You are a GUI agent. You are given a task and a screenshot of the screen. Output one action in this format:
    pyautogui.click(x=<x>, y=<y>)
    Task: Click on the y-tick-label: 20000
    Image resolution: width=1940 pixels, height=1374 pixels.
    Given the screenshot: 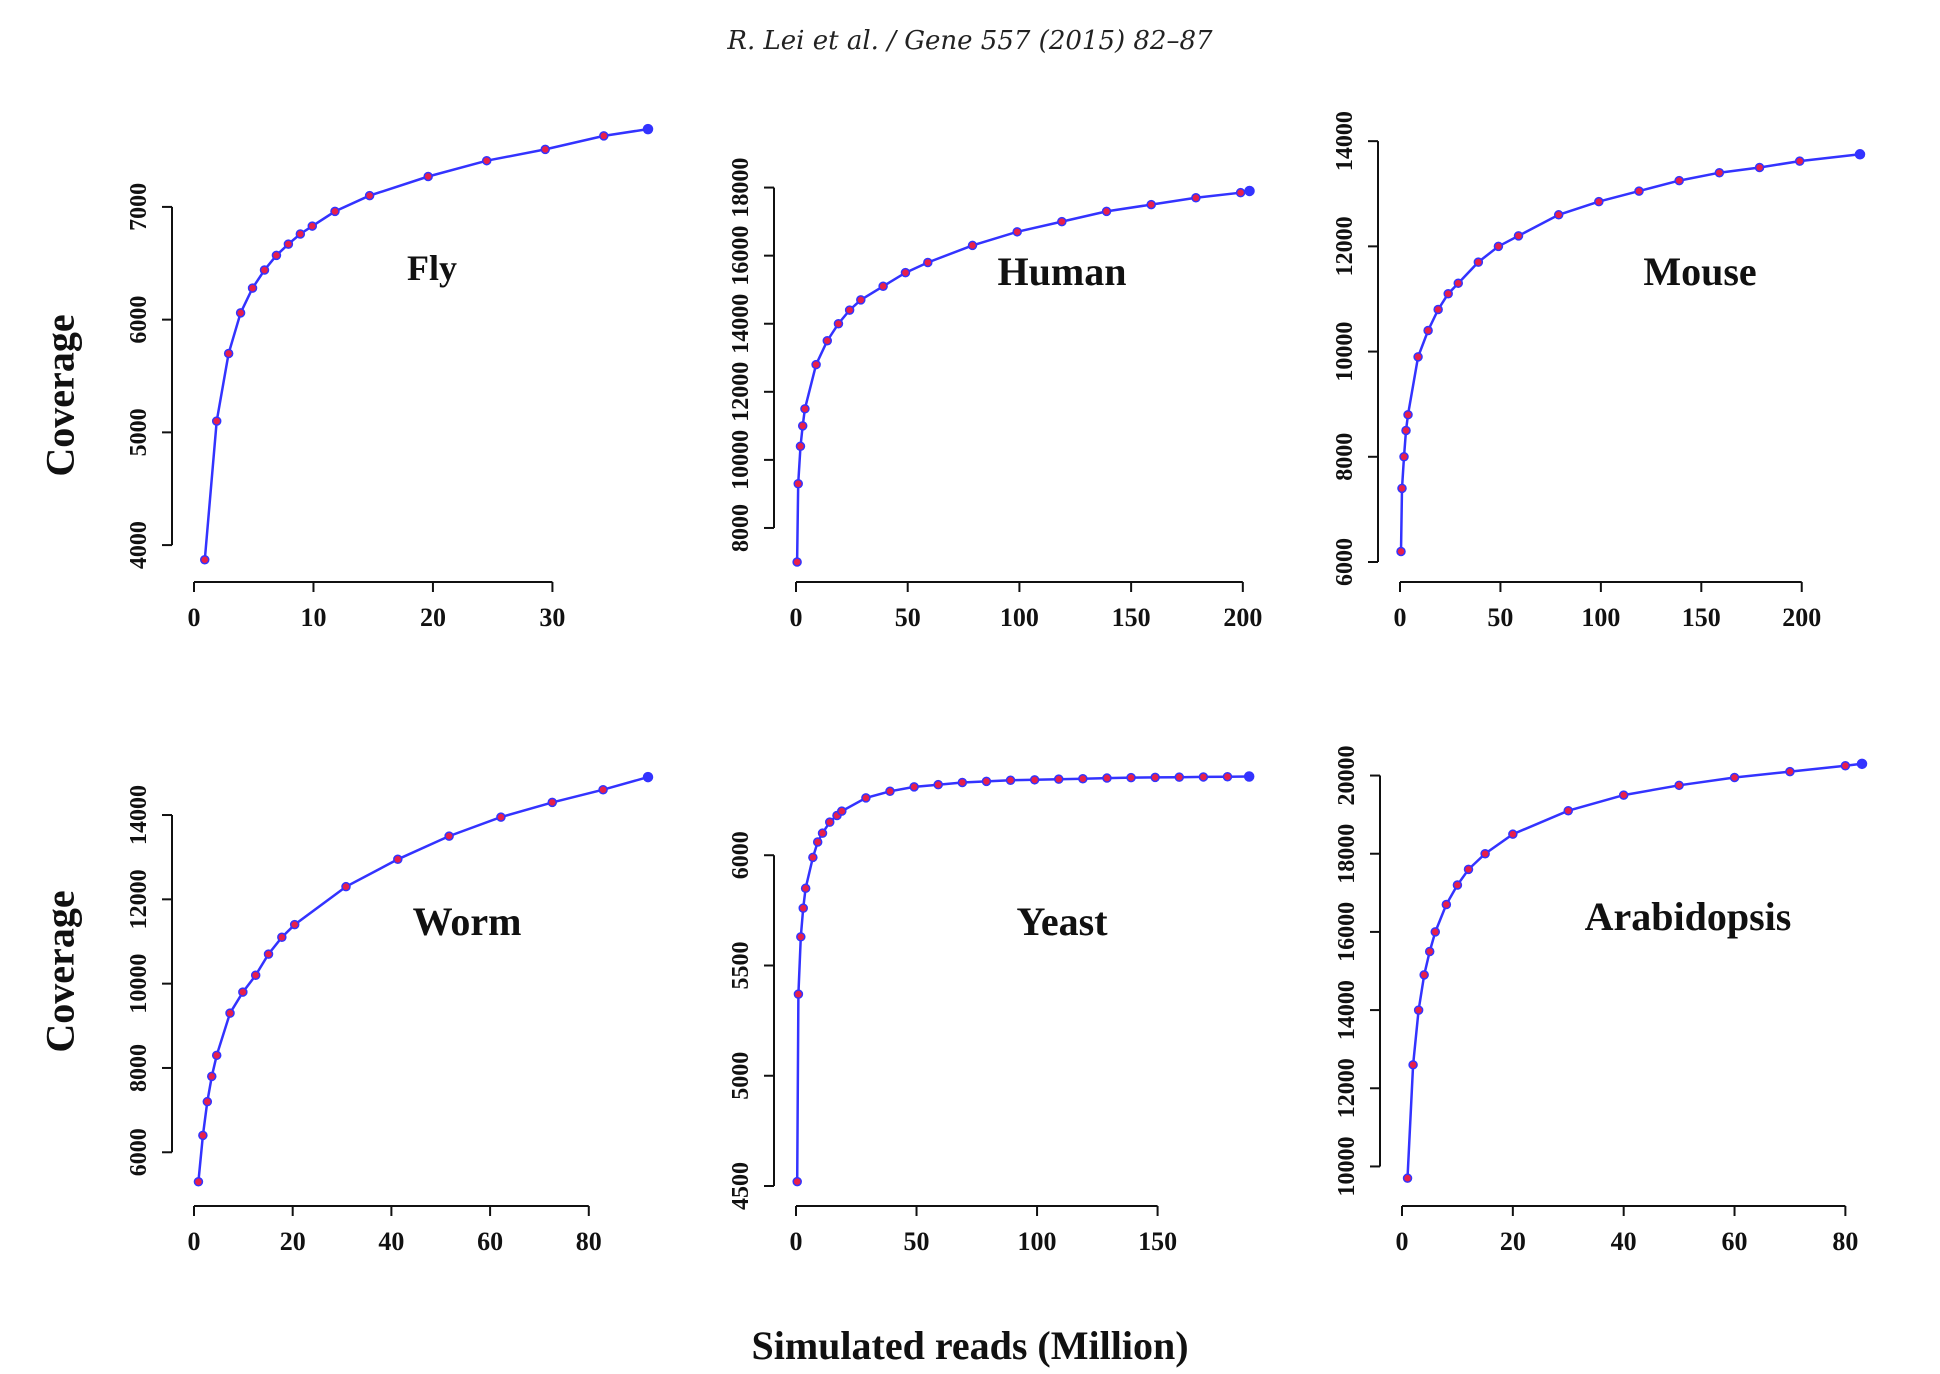 What is the action you would take?
    pyautogui.click(x=1347, y=776)
    